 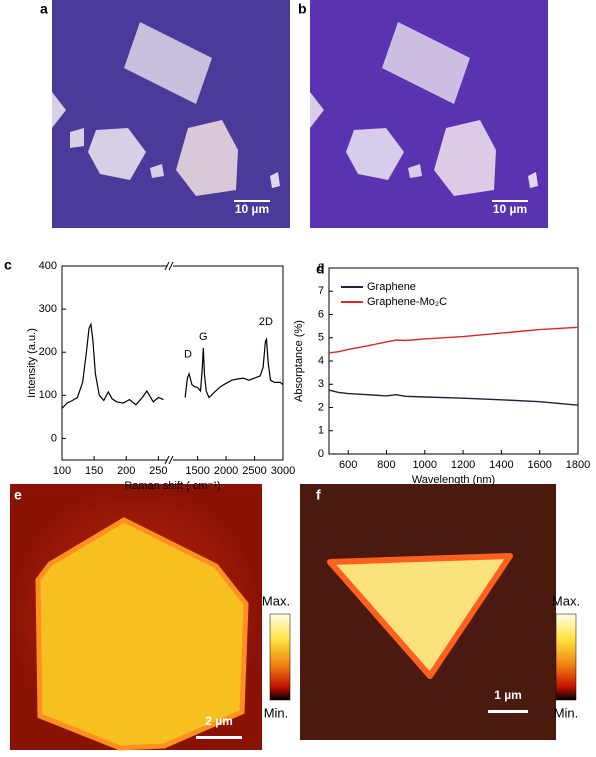 I want to click on panel-label: c, so click(x=8, y=265).